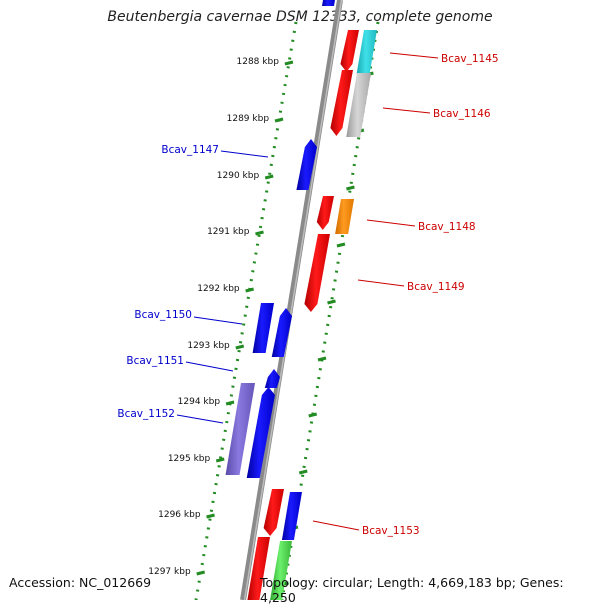 The height and width of the screenshot is (605, 600). Describe the element at coordinates (281, 570) in the screenshot. I see `gene-arrow-green` at that location.